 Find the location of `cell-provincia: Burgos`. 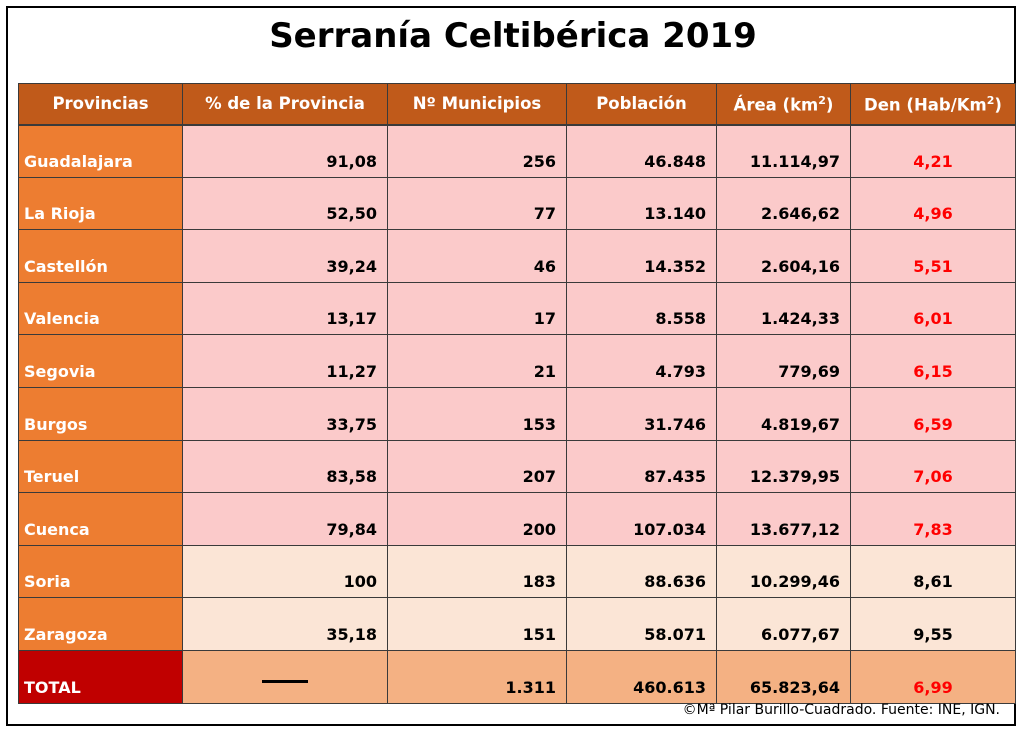

cell-provincia: Burgos is located at coordinates (100, 413).